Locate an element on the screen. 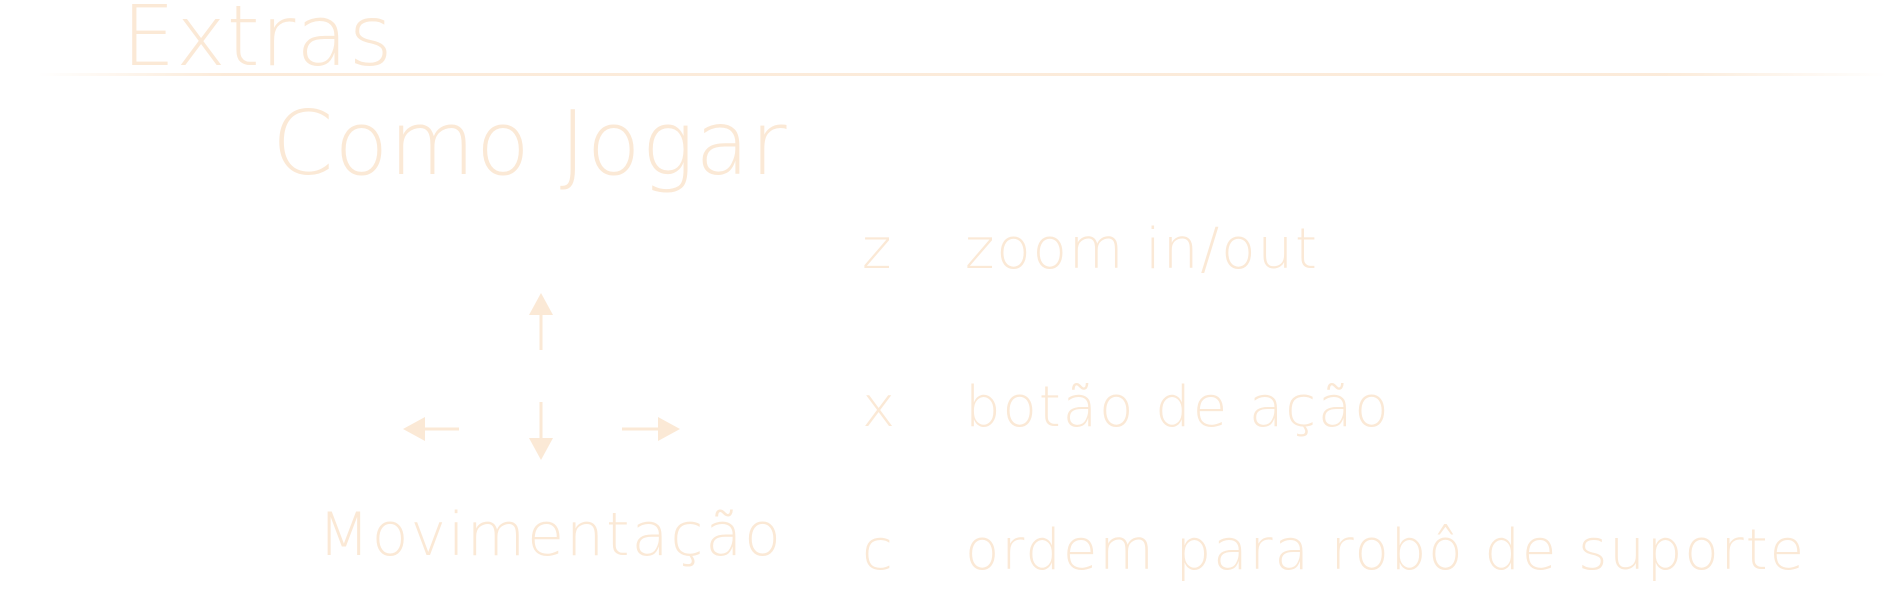  movement-label: Movimentação is located at coordinates (550, 535).